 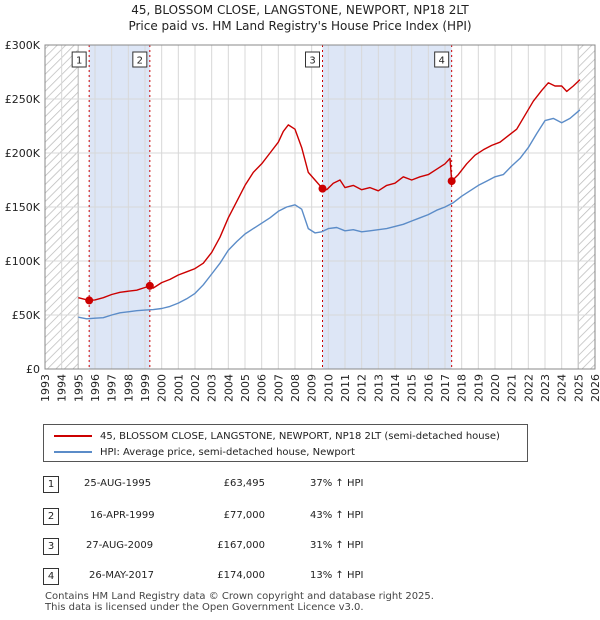 I want to click on sale-number-badge: 1, so click(x=51, y=484).